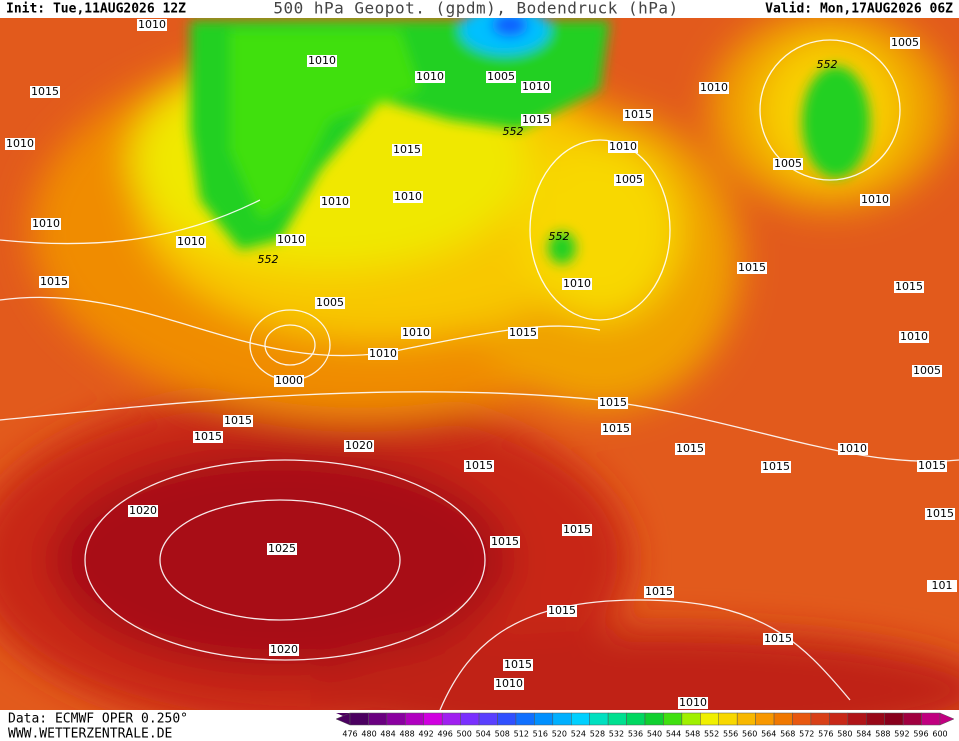  I want to click on colorbar-label: 572, so click(806, 734).